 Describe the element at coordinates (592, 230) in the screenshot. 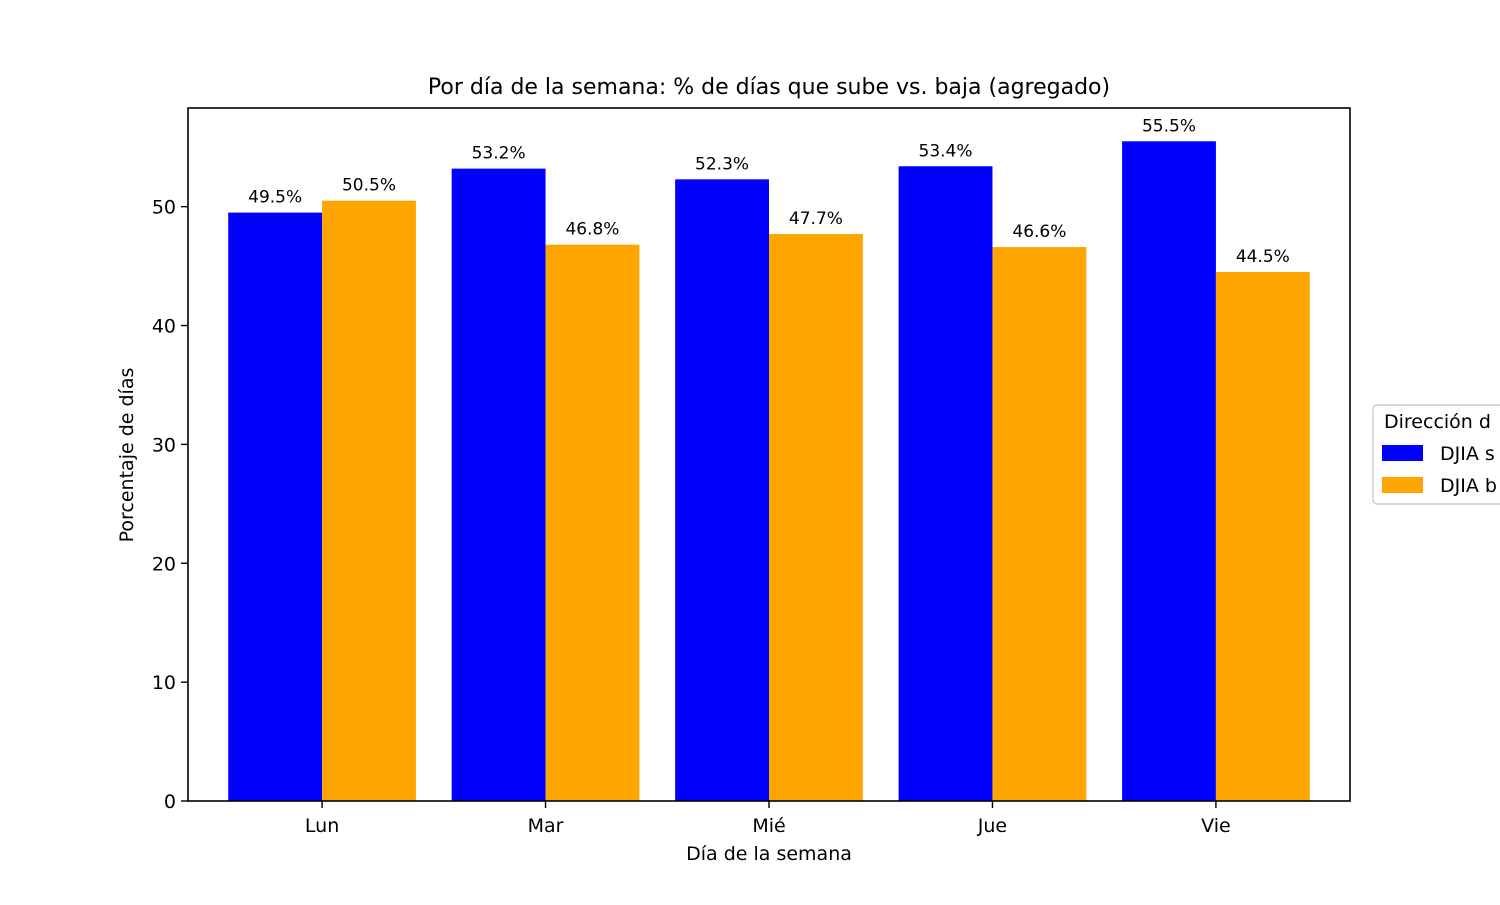

I see `bar-label-down-Mar: 46.8%` at that location.